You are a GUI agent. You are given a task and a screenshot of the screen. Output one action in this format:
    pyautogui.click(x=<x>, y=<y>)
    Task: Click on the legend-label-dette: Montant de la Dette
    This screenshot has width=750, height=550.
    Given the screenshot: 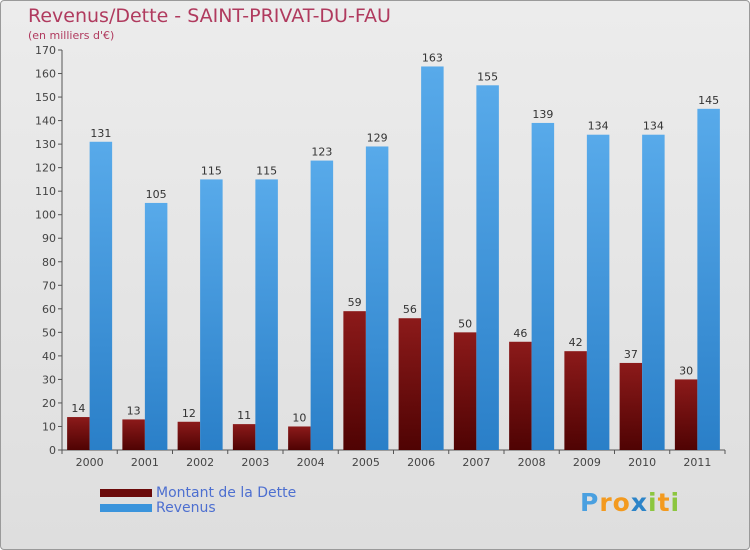 What is the action you would take?
    pyautogui.click(x=226, y=493)
    